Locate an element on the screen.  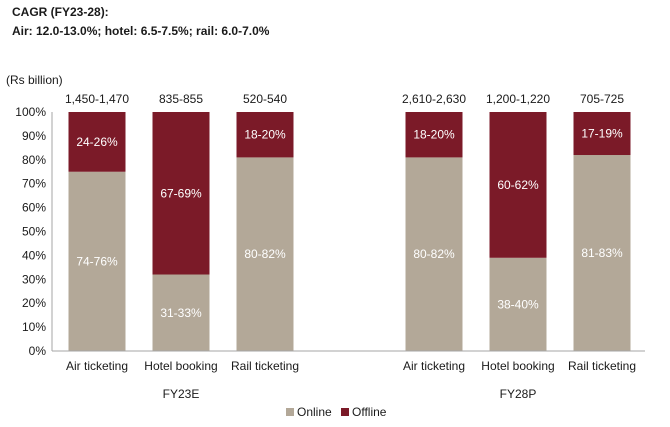
y-tick-label: 50% is located at coordinates (34, 232).